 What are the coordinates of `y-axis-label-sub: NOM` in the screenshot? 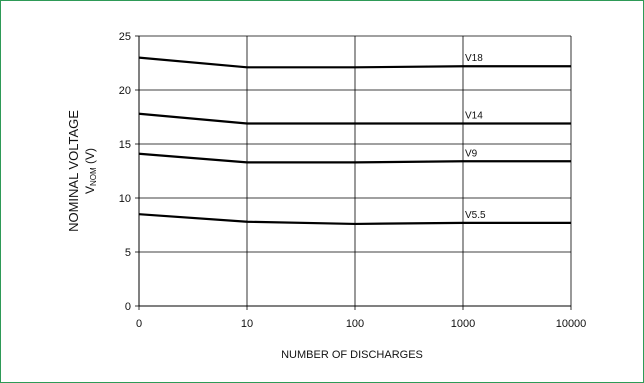 It's located at (93, 176).